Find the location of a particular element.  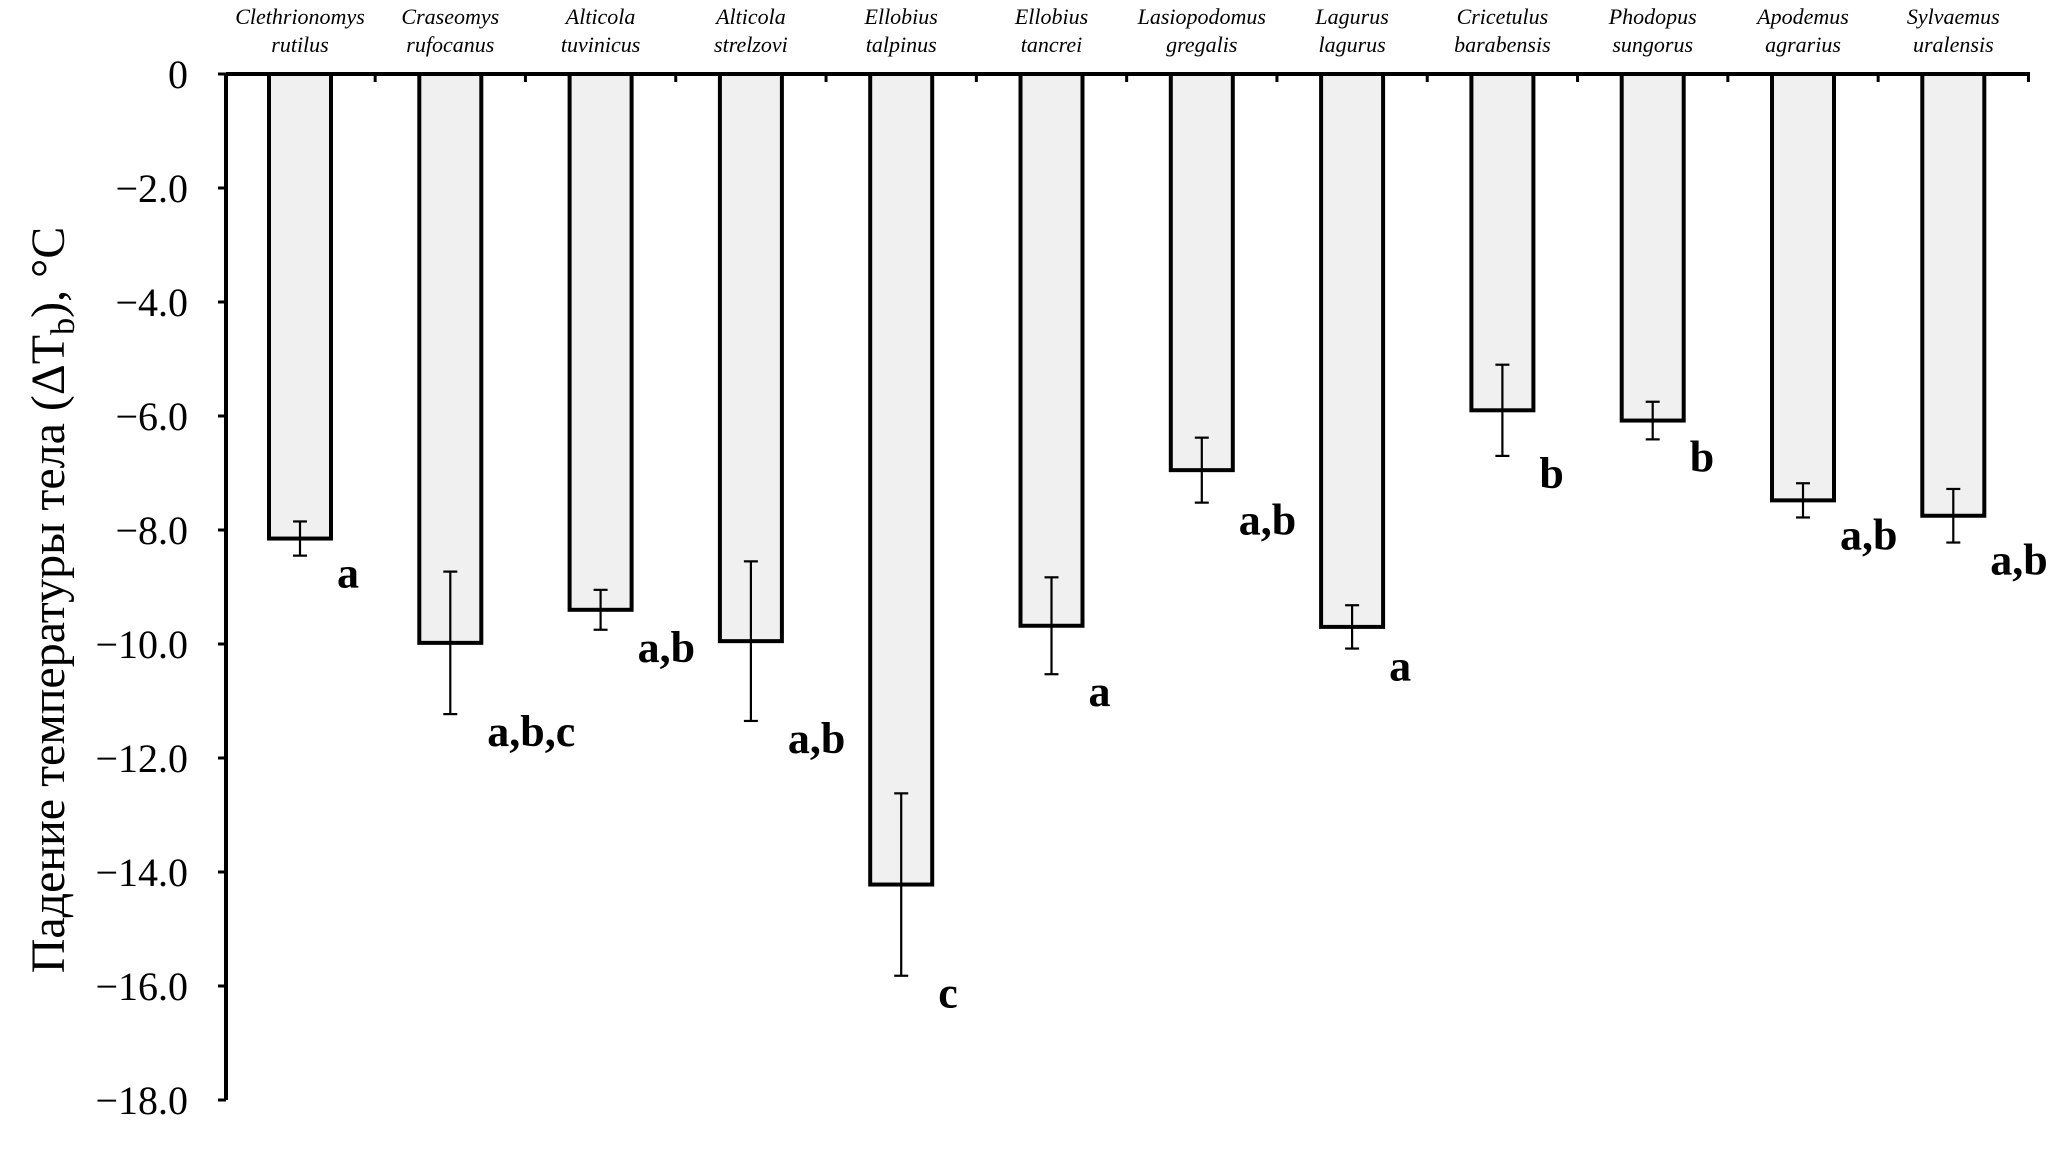

significance-label-7: a,b is located at coordinates (1267, 520).